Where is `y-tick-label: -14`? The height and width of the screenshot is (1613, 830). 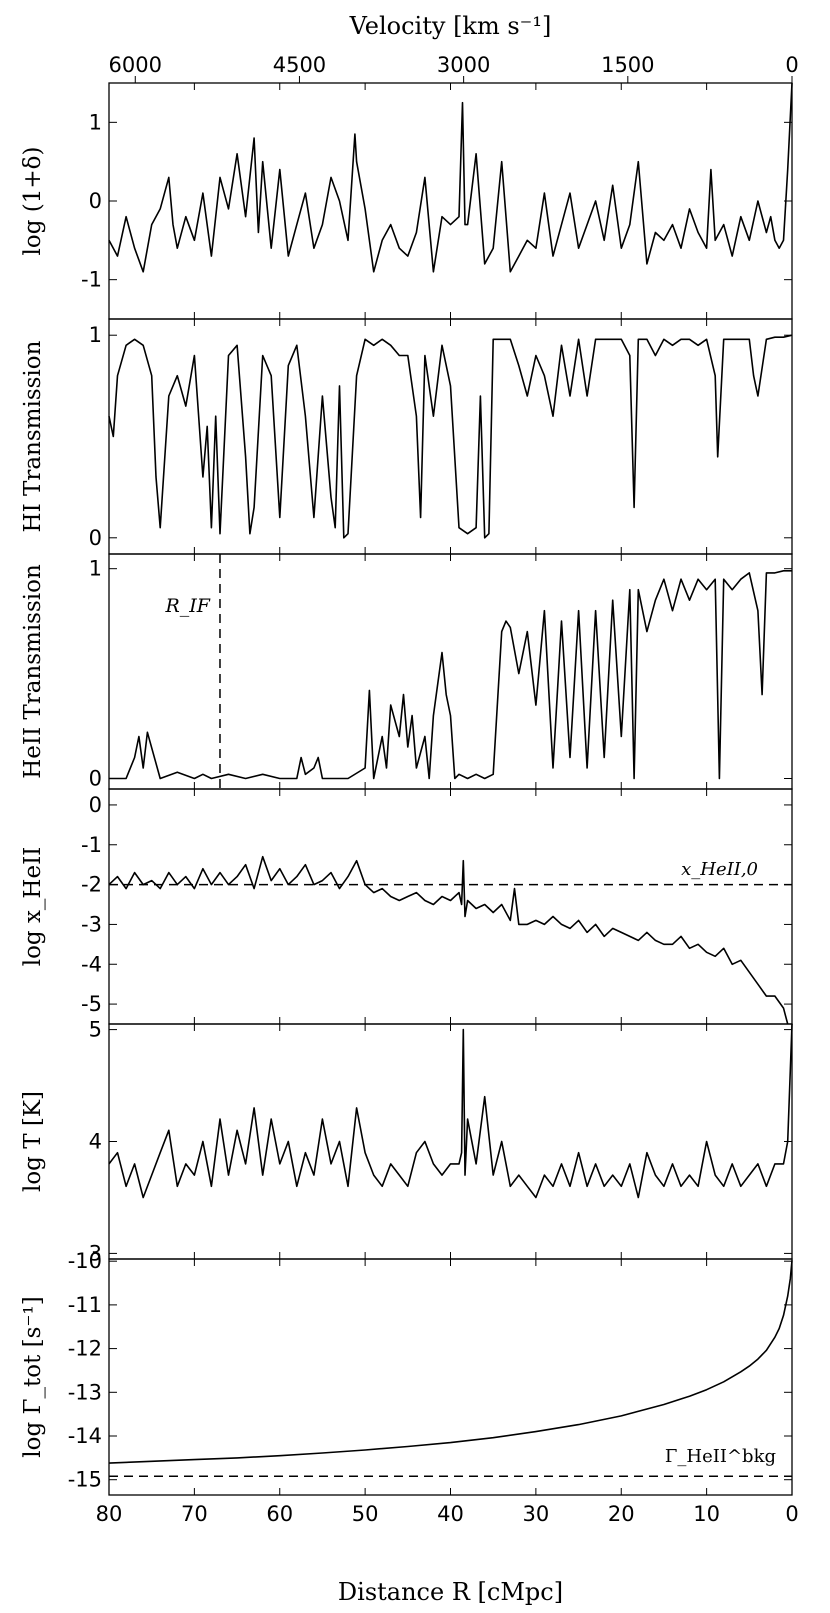 y-tick-label: -14 is located at coordinates (85, 1436).